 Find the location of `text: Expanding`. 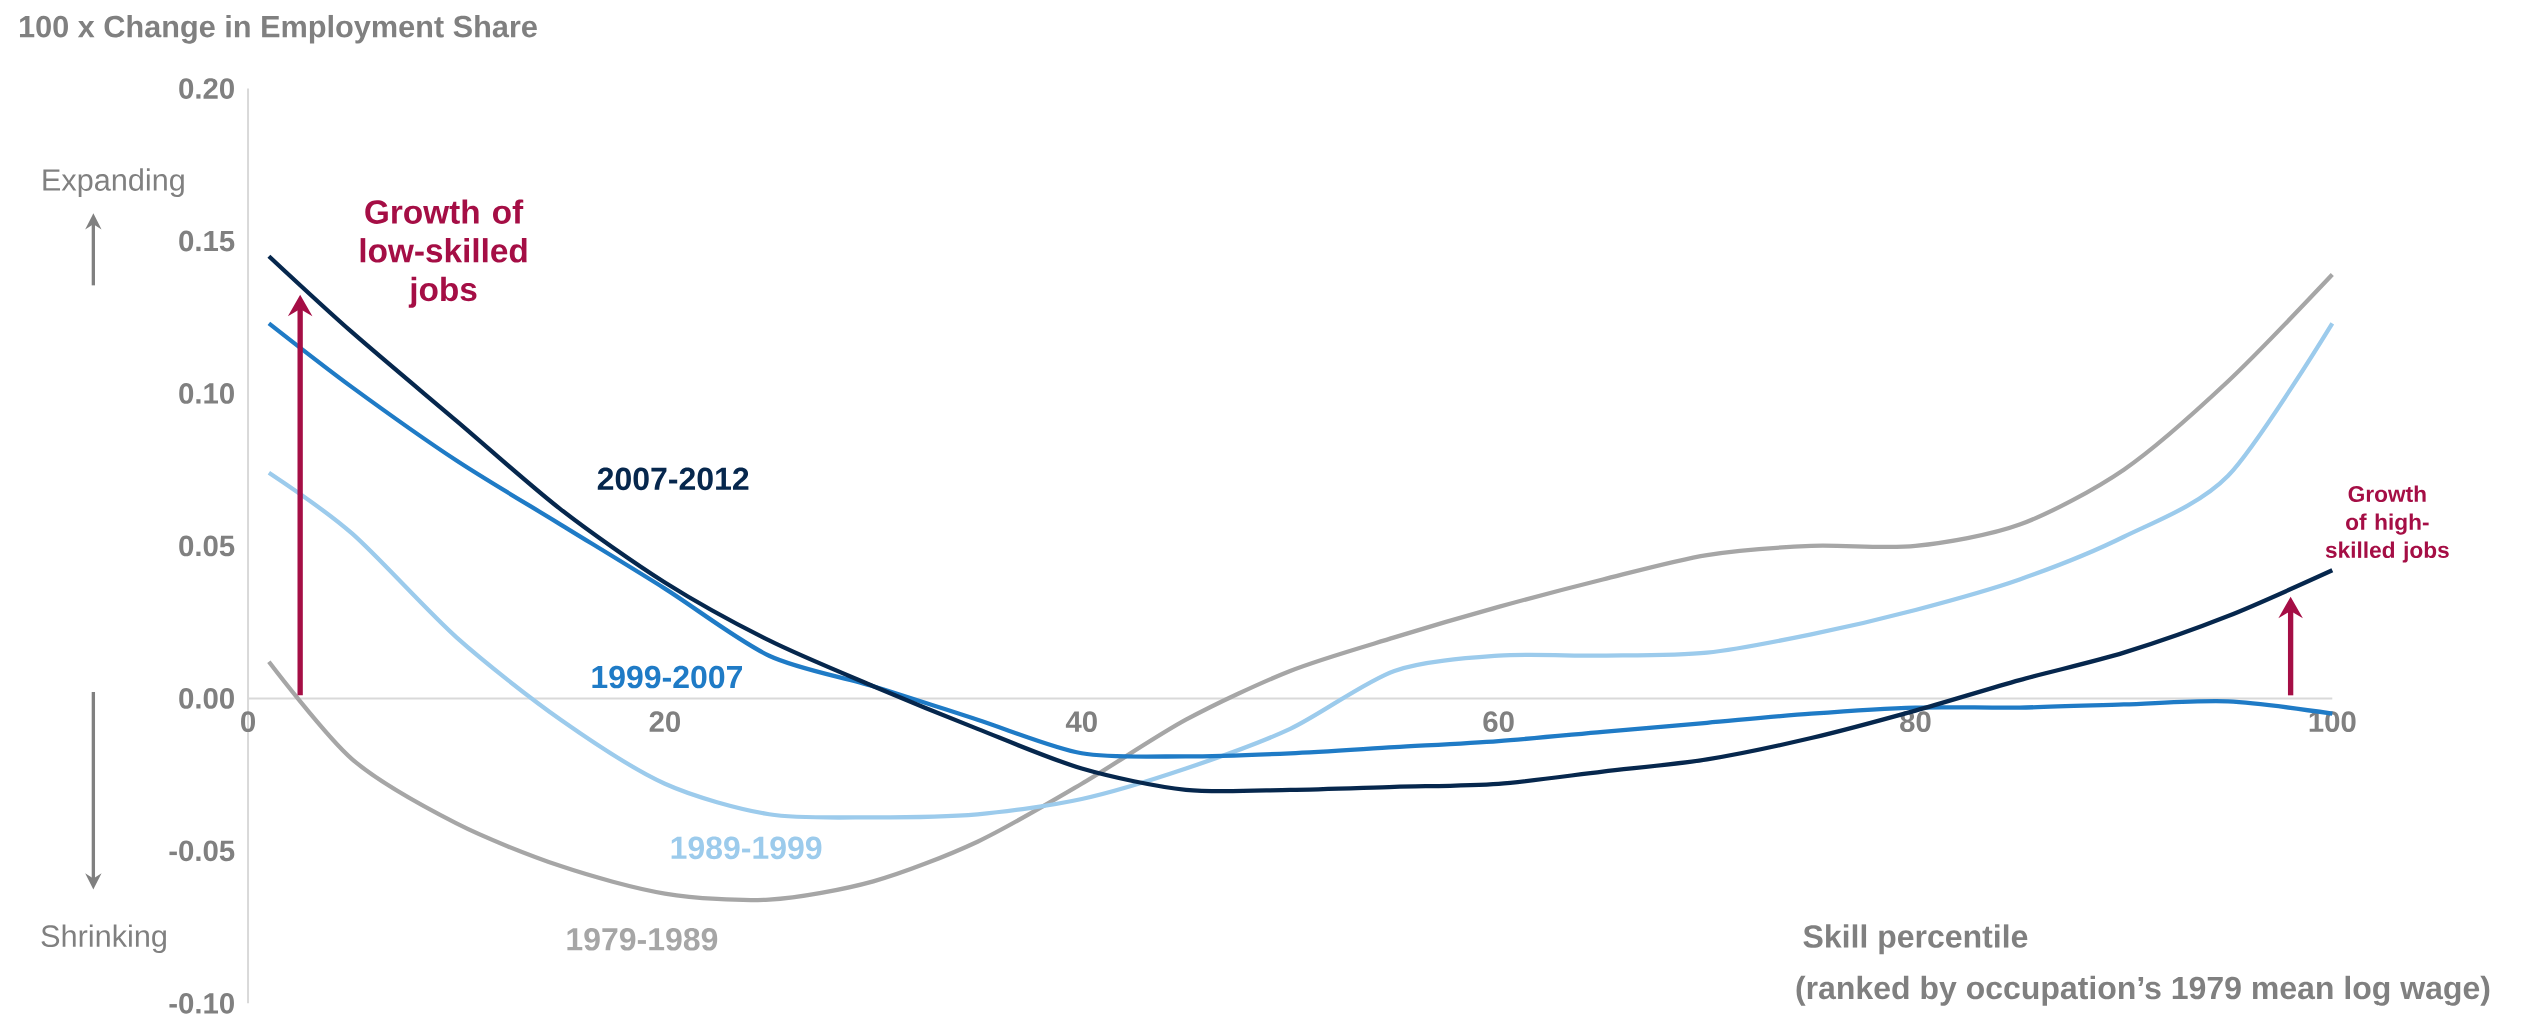

text: Expanding is located at coordinates (113, 183).